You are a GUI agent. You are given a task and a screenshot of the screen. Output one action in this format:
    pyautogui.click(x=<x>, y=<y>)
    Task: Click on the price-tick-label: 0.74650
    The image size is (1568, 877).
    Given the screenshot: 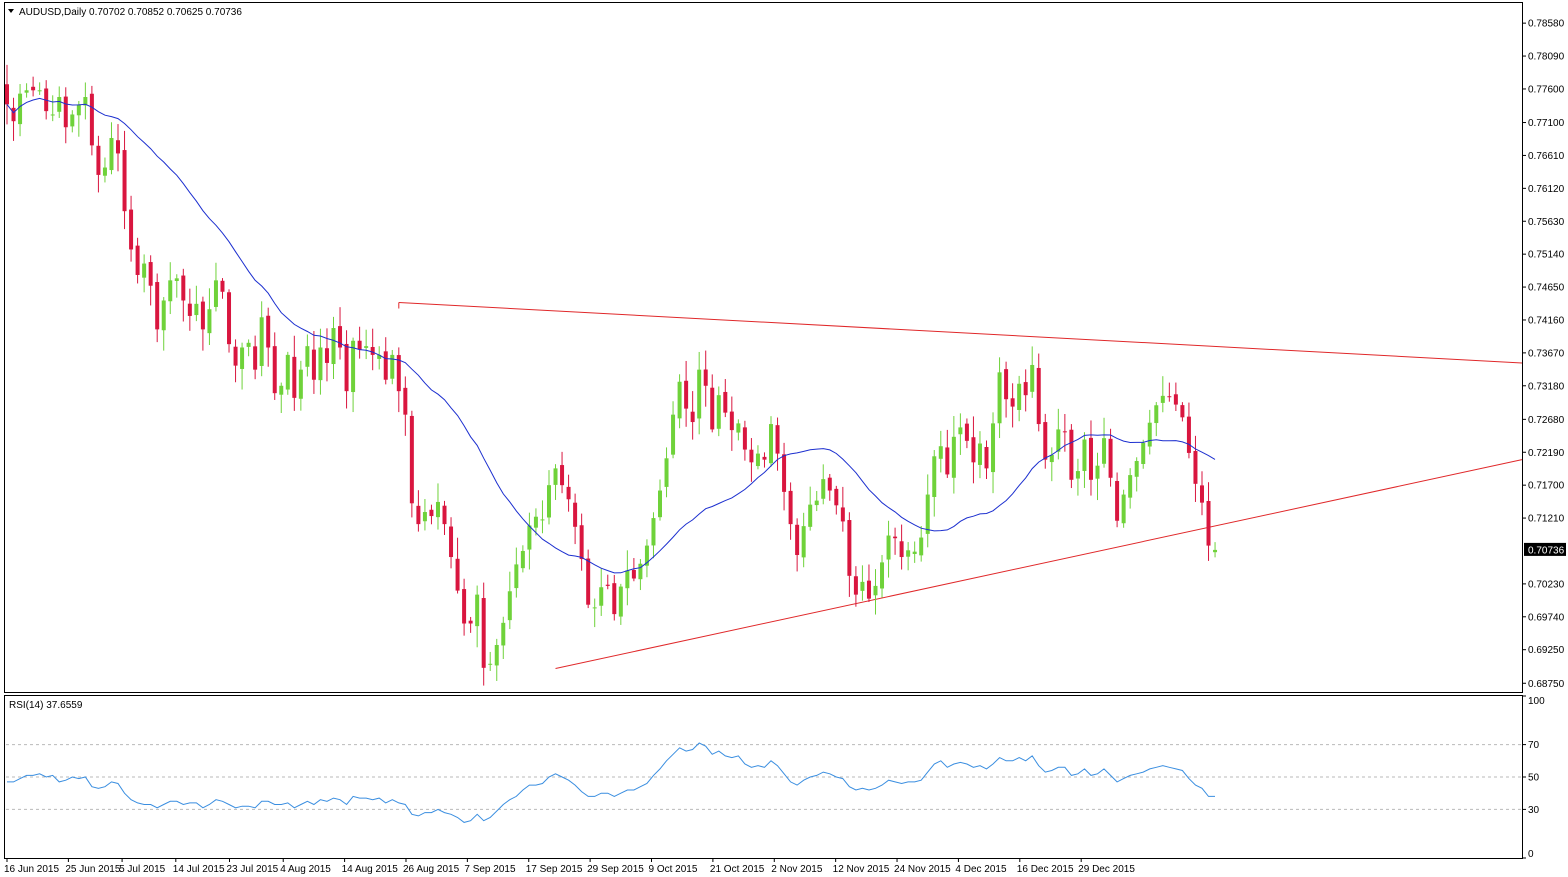 What is the action you would take?
    pyautogui.click(x=1546, y=288)
    